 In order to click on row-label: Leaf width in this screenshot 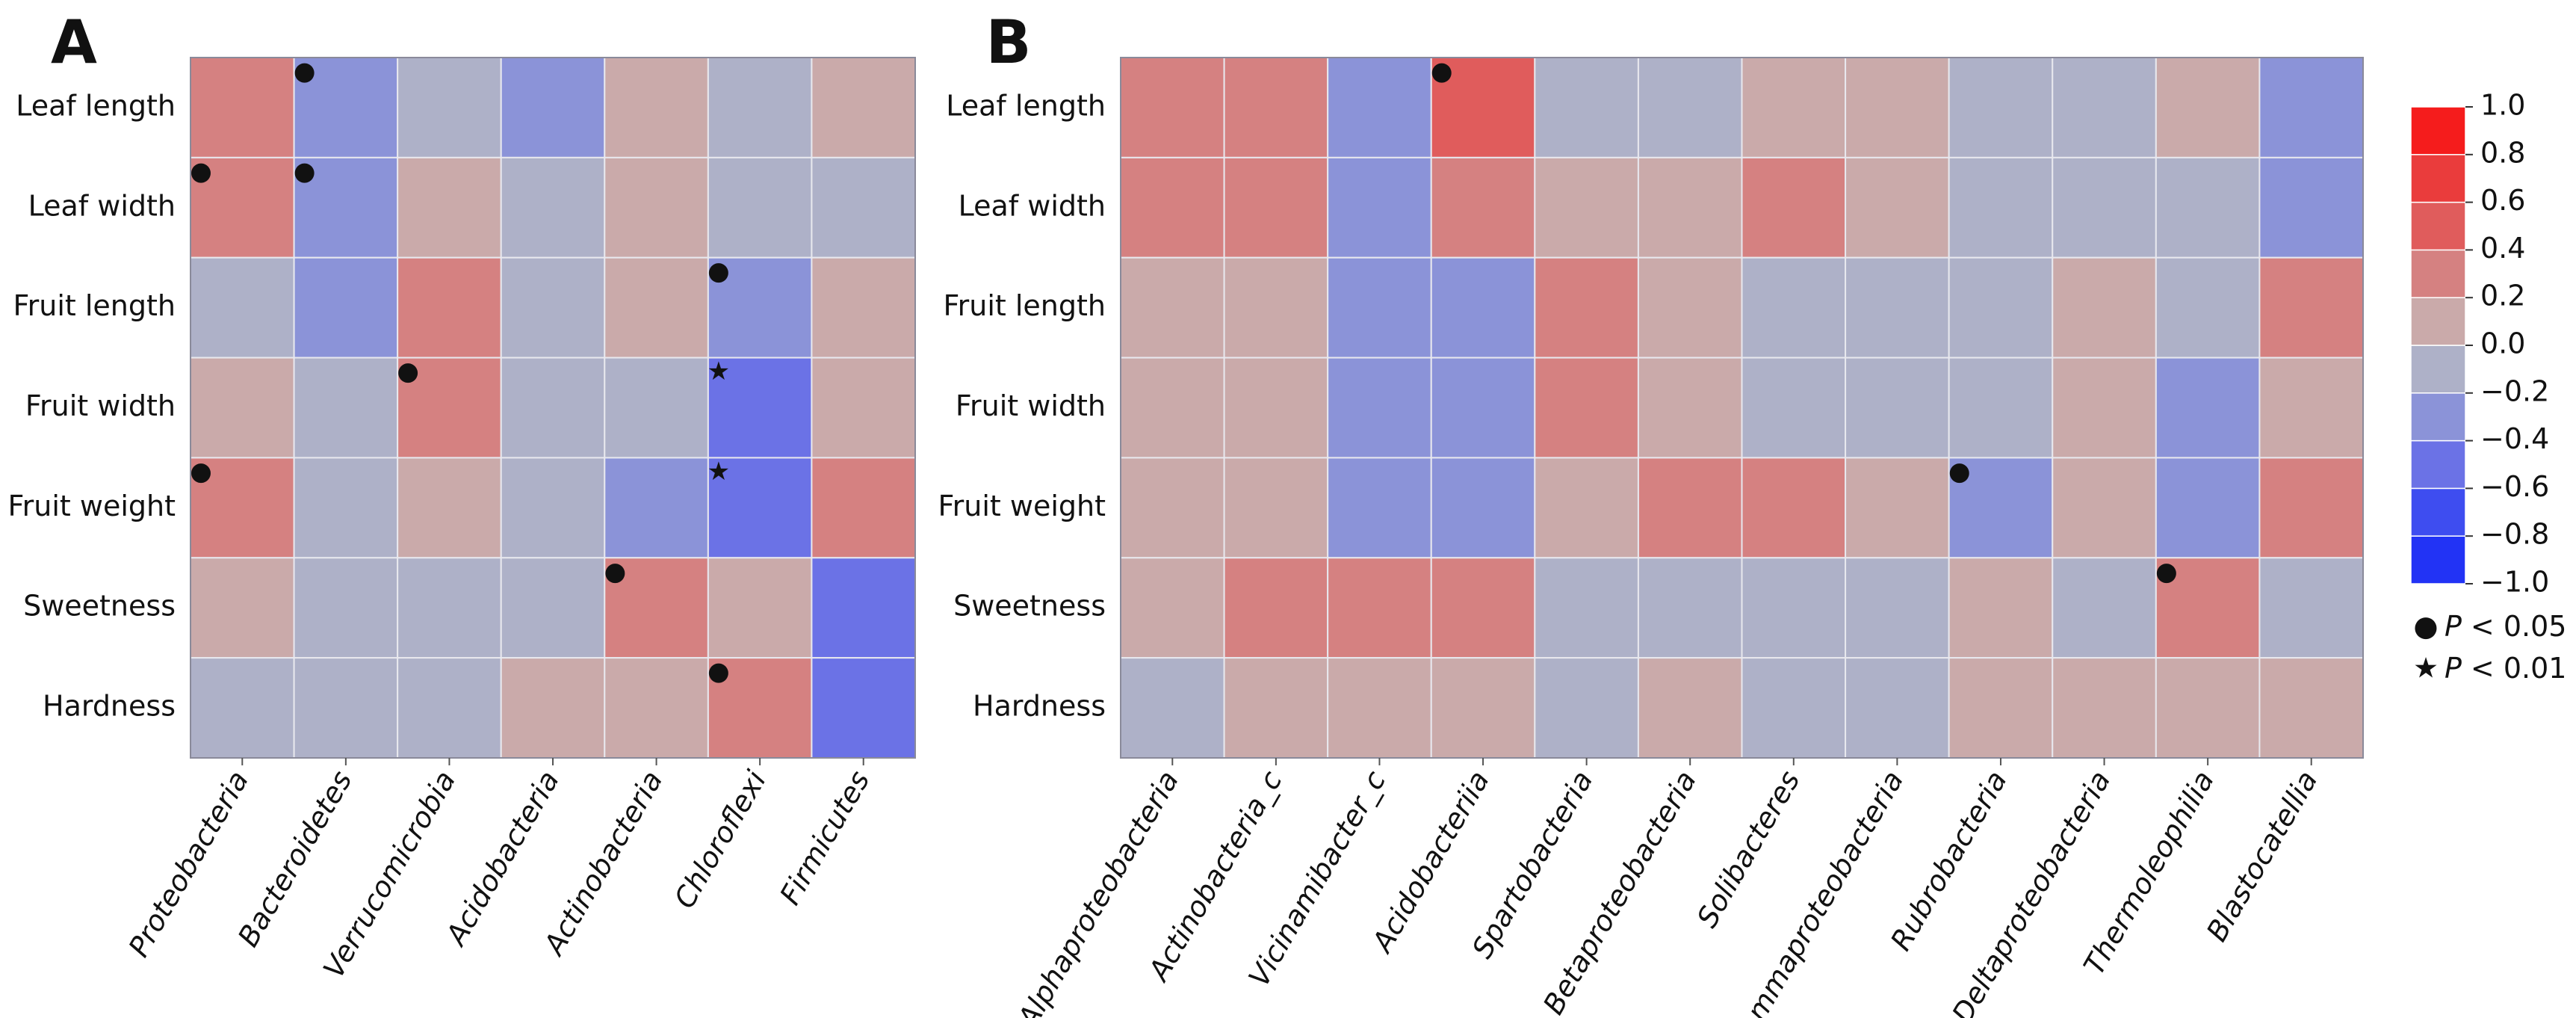, I will do `click(1032, 206)`.